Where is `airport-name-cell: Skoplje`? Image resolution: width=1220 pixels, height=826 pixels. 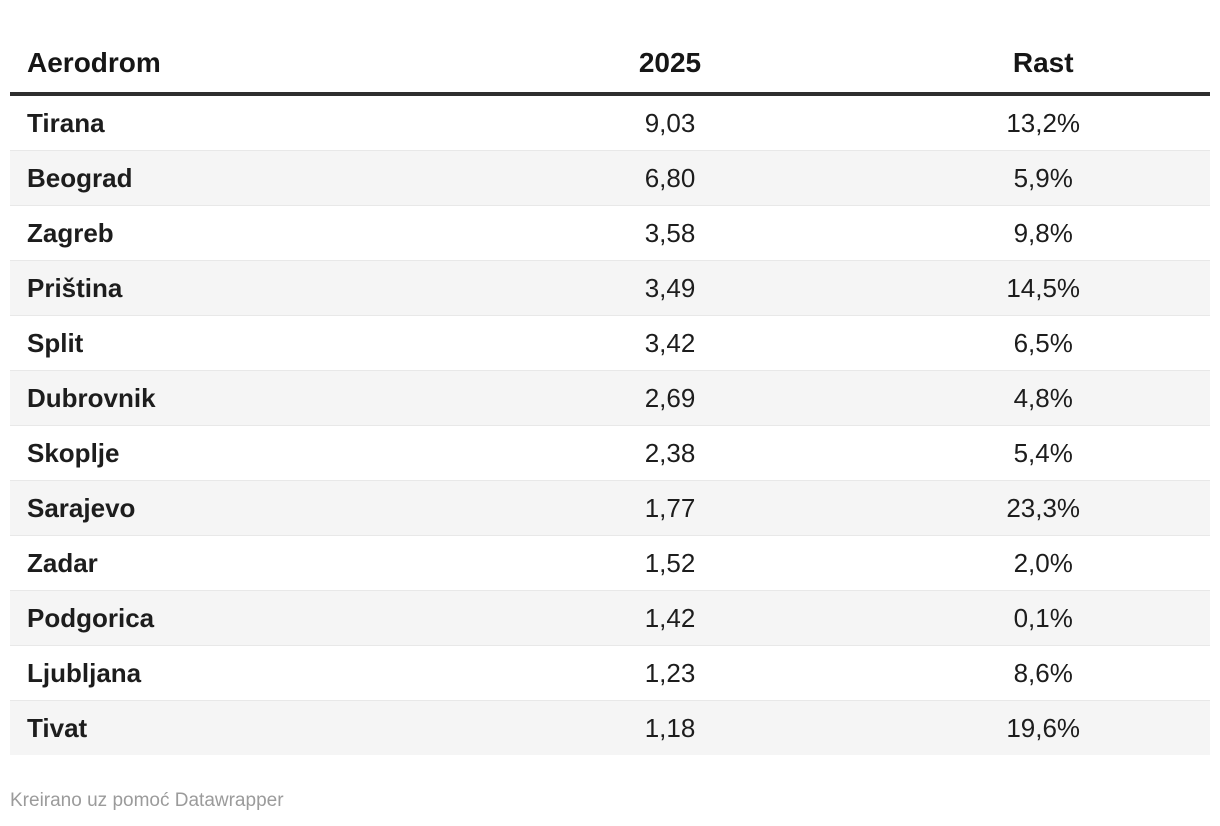 airport-name-cell: Skoplje is located at coordinates (73, 453).